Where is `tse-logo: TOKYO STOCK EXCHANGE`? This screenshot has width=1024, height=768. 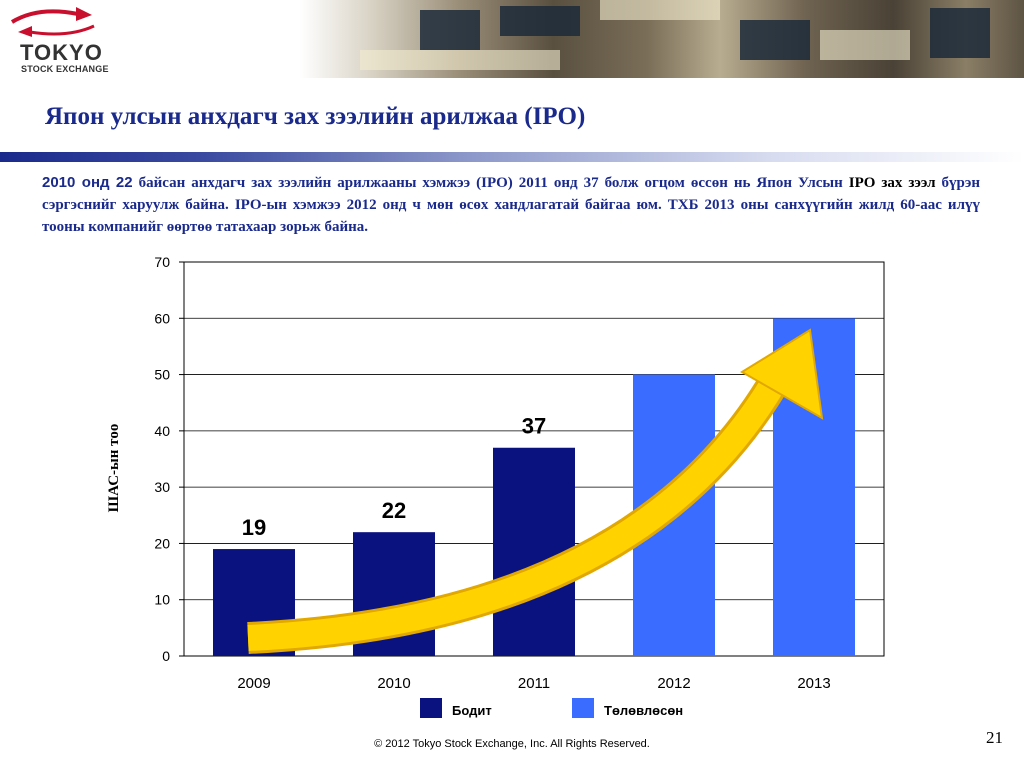 tse-logo: TOKYO STOCK EXCHANGE is located at coordinates (58, 40).